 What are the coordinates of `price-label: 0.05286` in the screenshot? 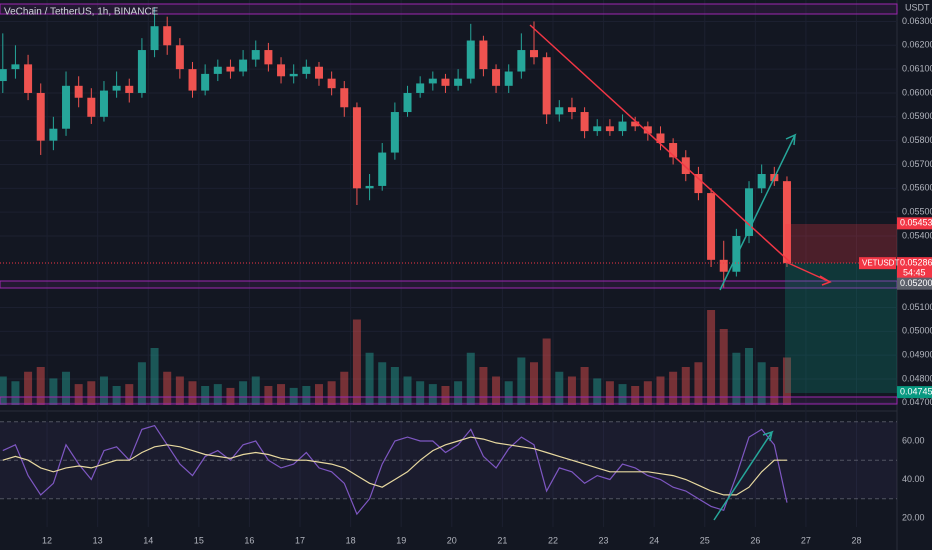 It's located at (916, 263).